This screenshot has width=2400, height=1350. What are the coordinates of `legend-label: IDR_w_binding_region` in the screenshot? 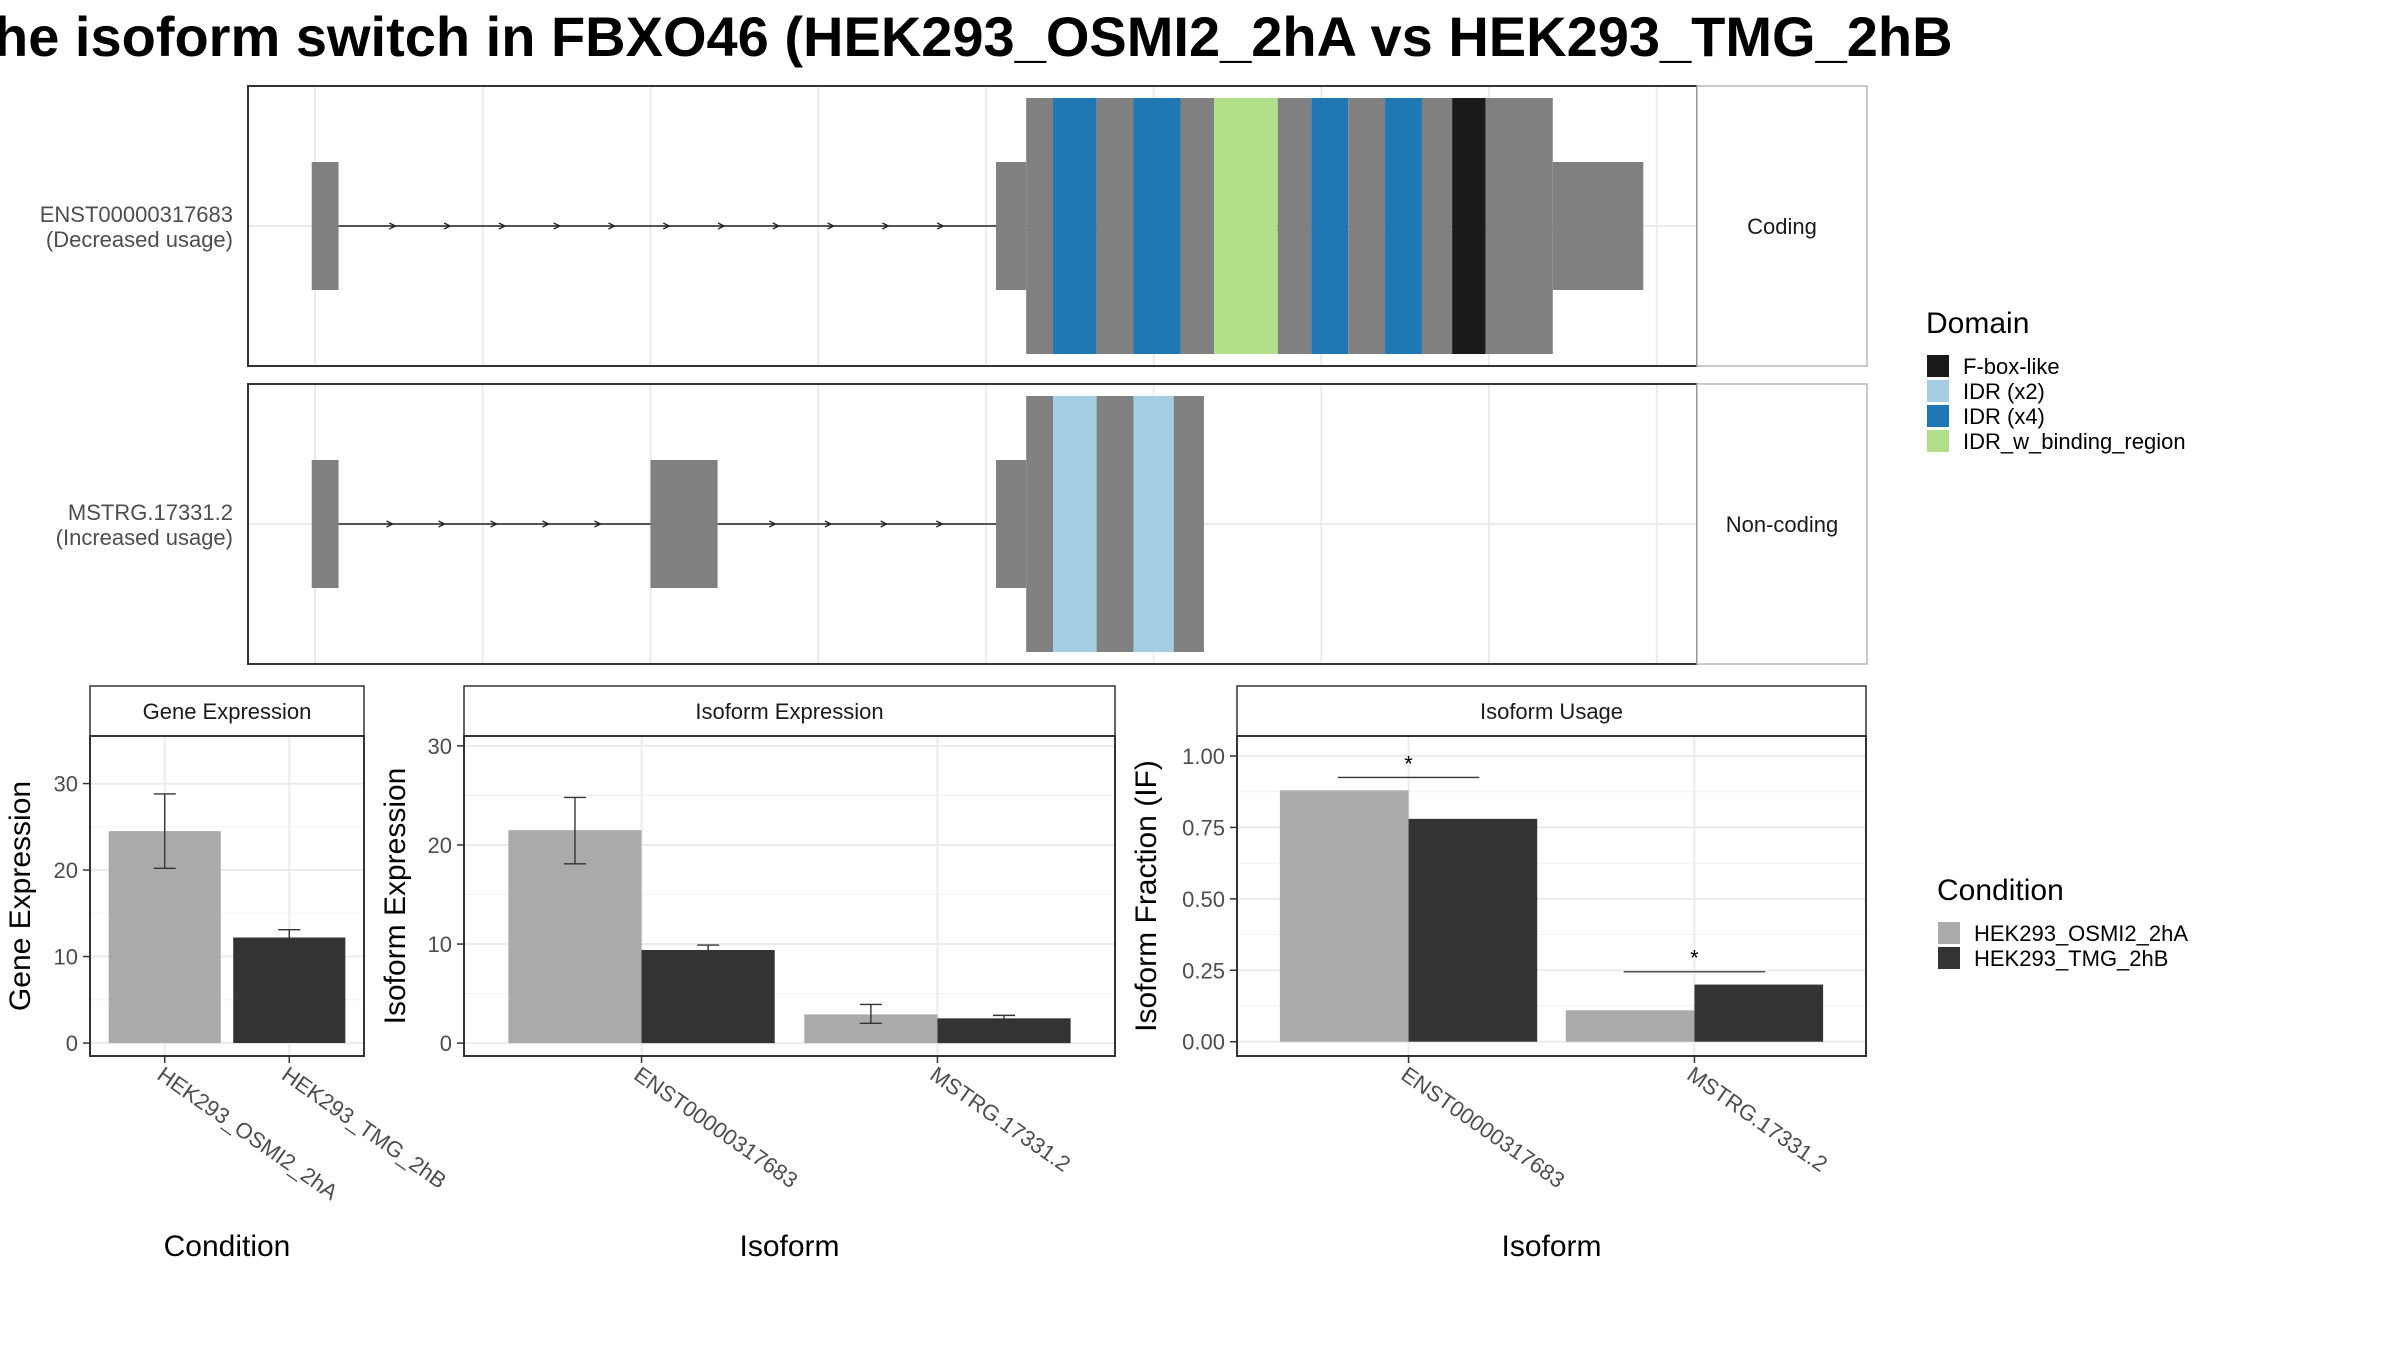 It's located at (2074, 441).